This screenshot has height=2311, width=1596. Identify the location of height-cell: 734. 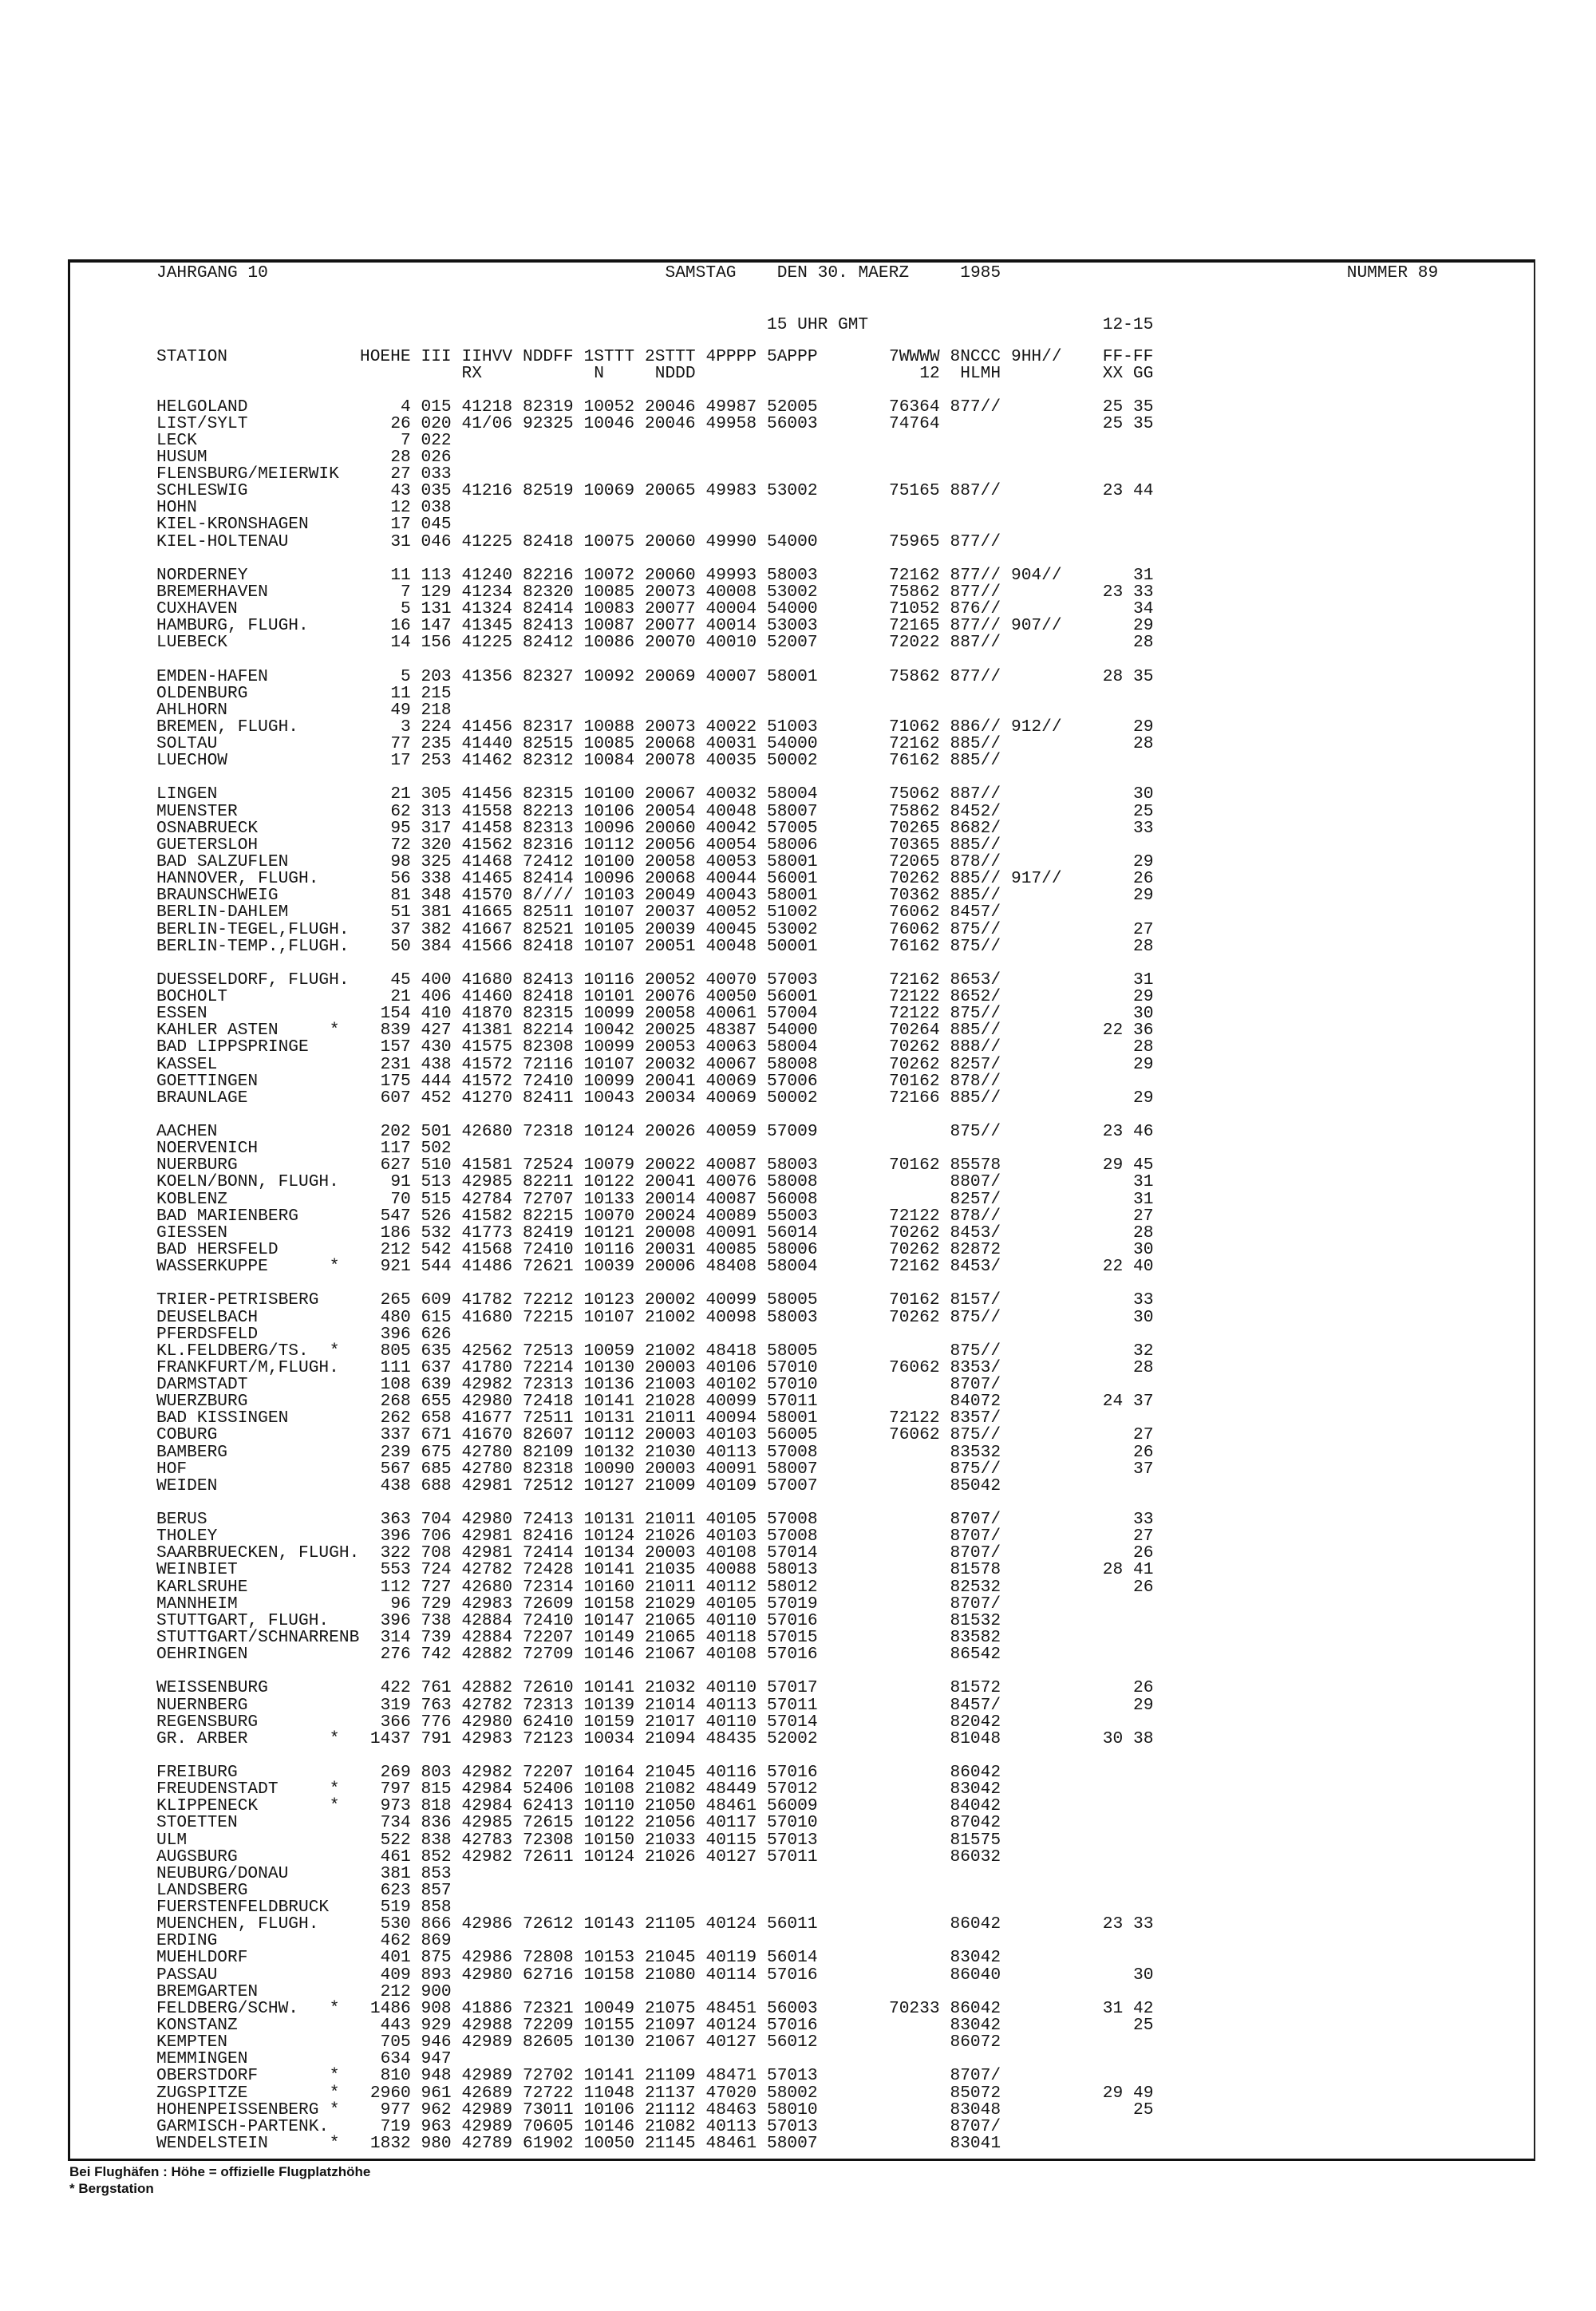
(395, 1823).